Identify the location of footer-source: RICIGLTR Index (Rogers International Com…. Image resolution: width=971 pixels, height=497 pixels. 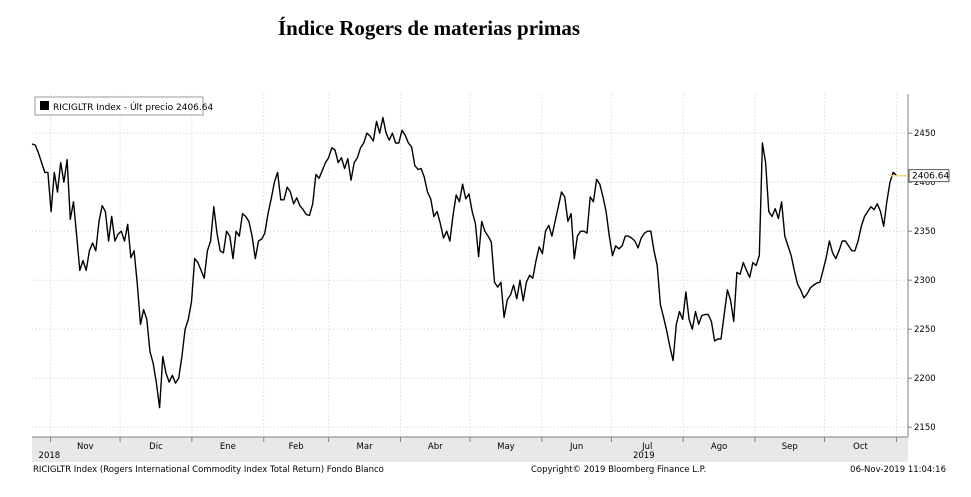
(208, 470).